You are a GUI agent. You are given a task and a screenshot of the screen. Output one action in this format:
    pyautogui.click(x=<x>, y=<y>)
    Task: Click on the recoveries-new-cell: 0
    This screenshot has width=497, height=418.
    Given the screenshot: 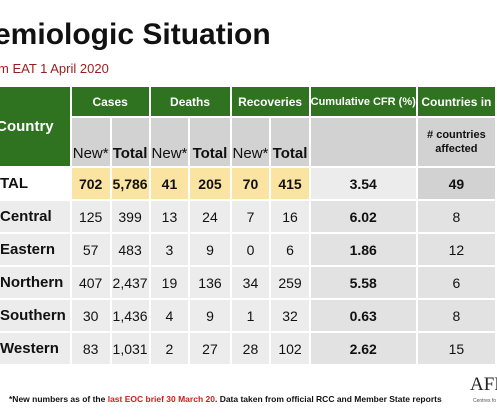 What is the action you would take?
    pyautogui.click(x=251, y=250)
    